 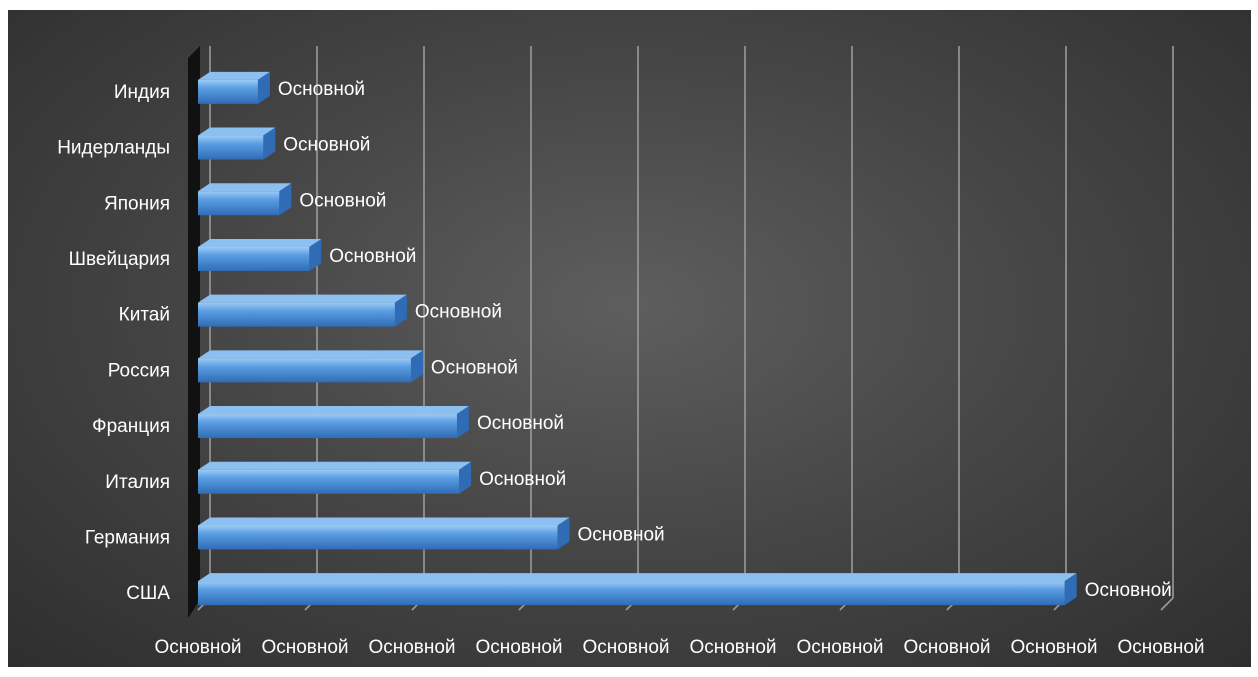 What do you see at coordinates (119, 259) in the screenshot?
I see `category-label: Швейцария` at bounding box center [119, 259].